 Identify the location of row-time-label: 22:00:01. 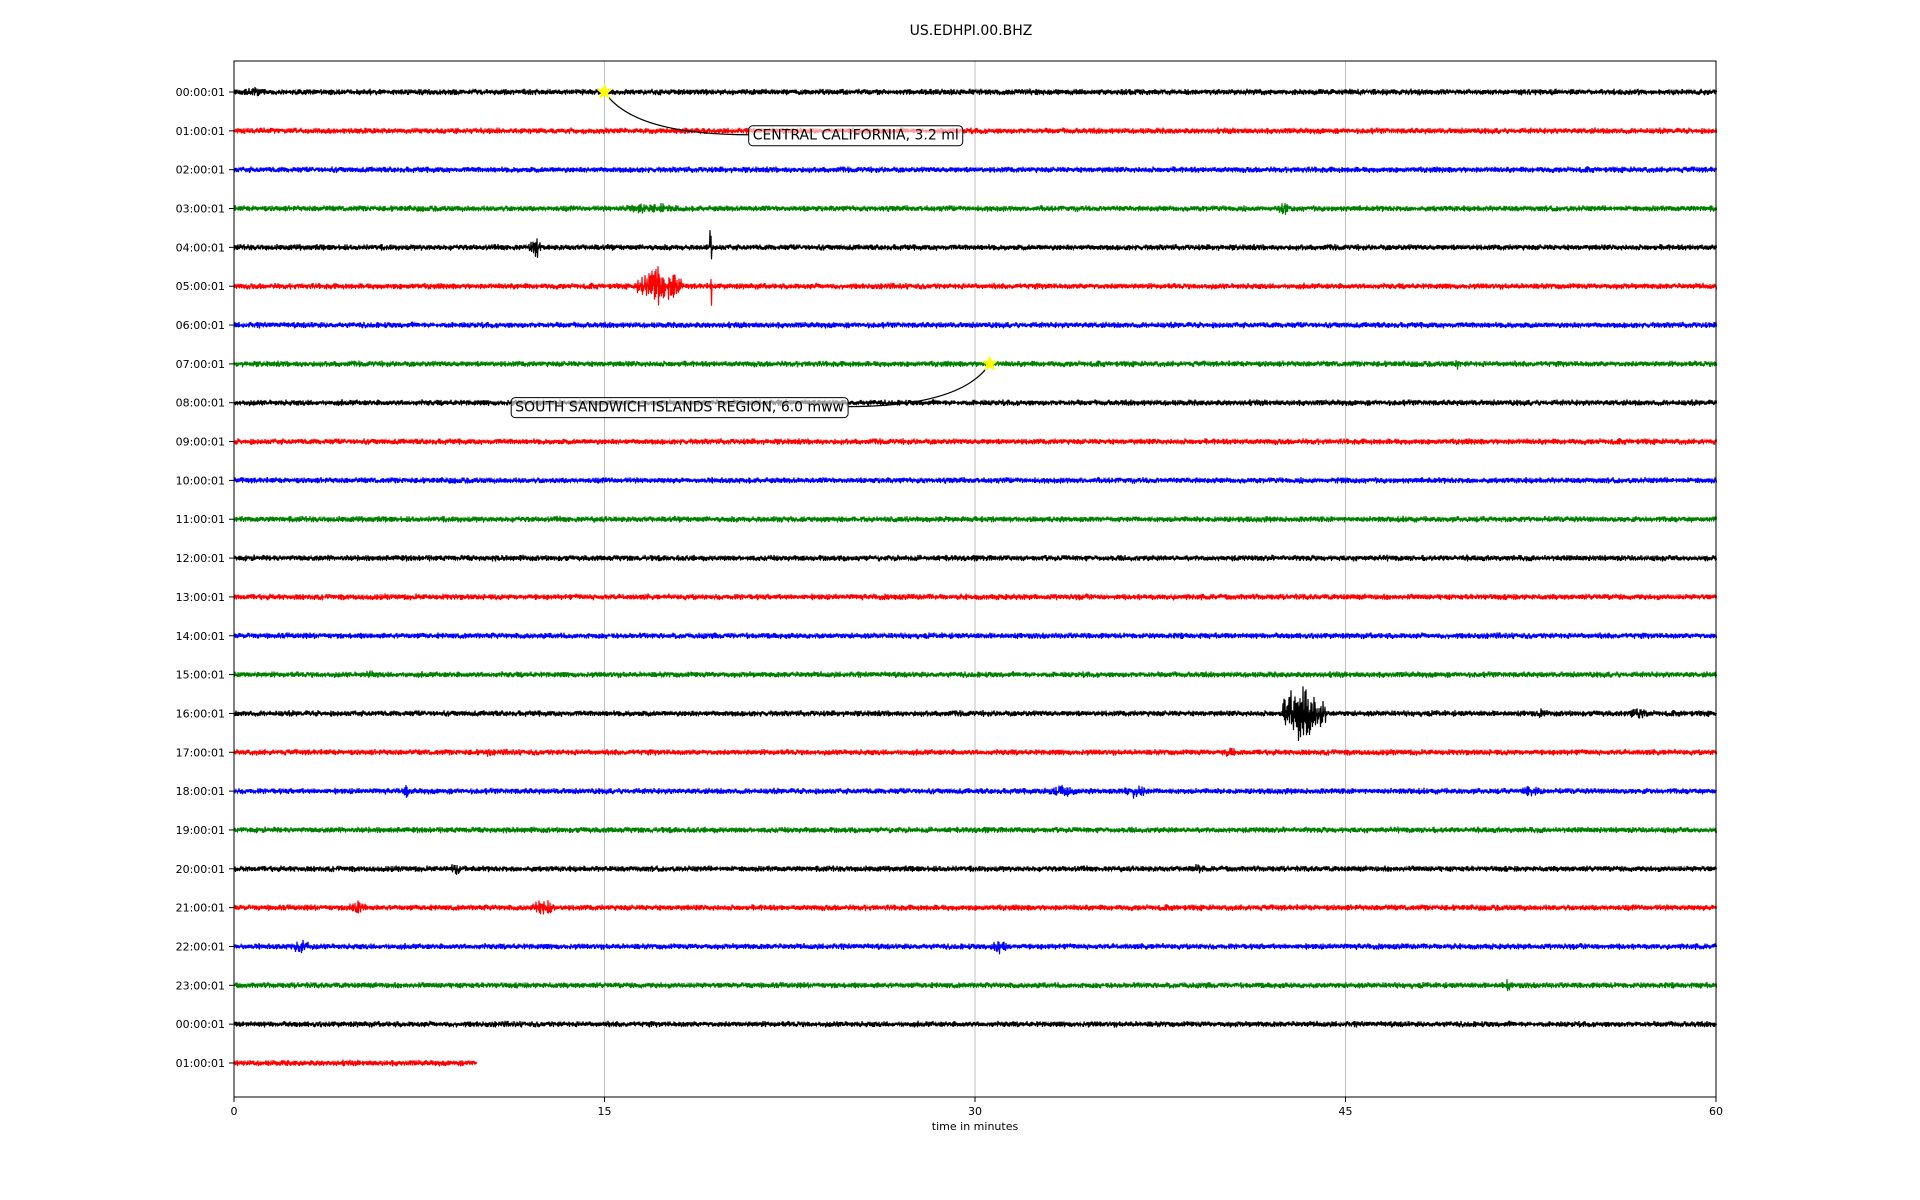
(200, 946).